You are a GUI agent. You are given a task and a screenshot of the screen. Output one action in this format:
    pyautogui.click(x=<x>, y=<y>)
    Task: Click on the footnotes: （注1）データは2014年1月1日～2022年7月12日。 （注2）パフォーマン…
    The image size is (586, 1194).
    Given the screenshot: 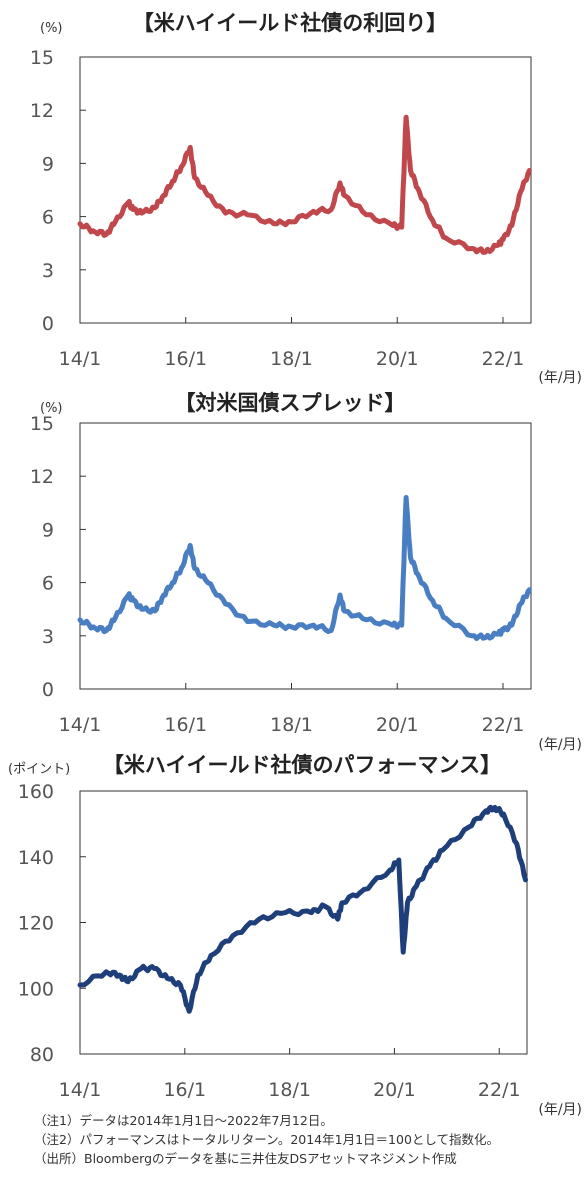 What is the action you would take?
    pyautogui.click(x=266, y=1139)
    